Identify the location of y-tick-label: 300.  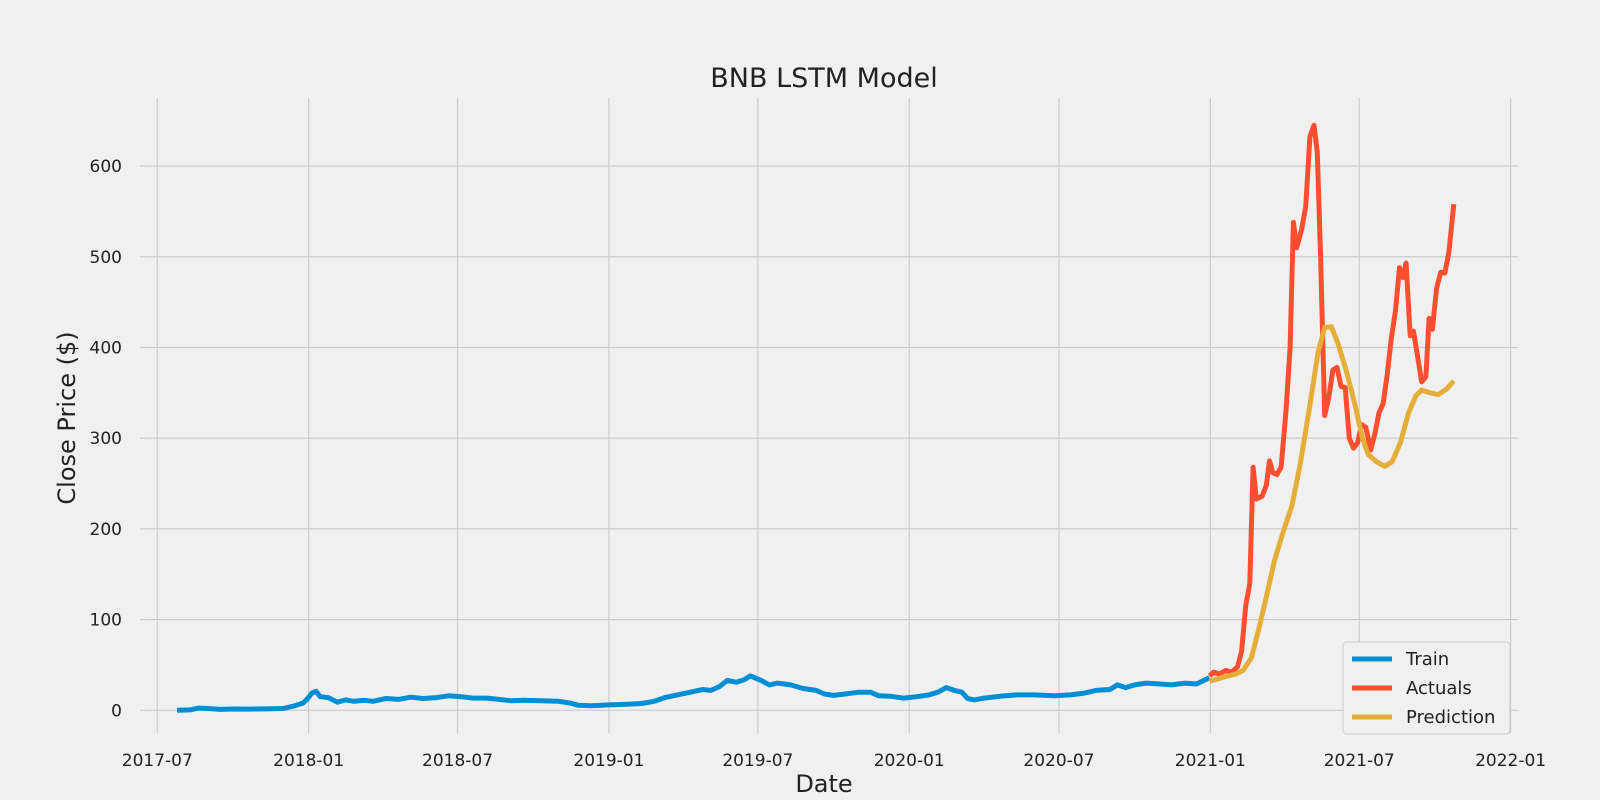
(106, 439).